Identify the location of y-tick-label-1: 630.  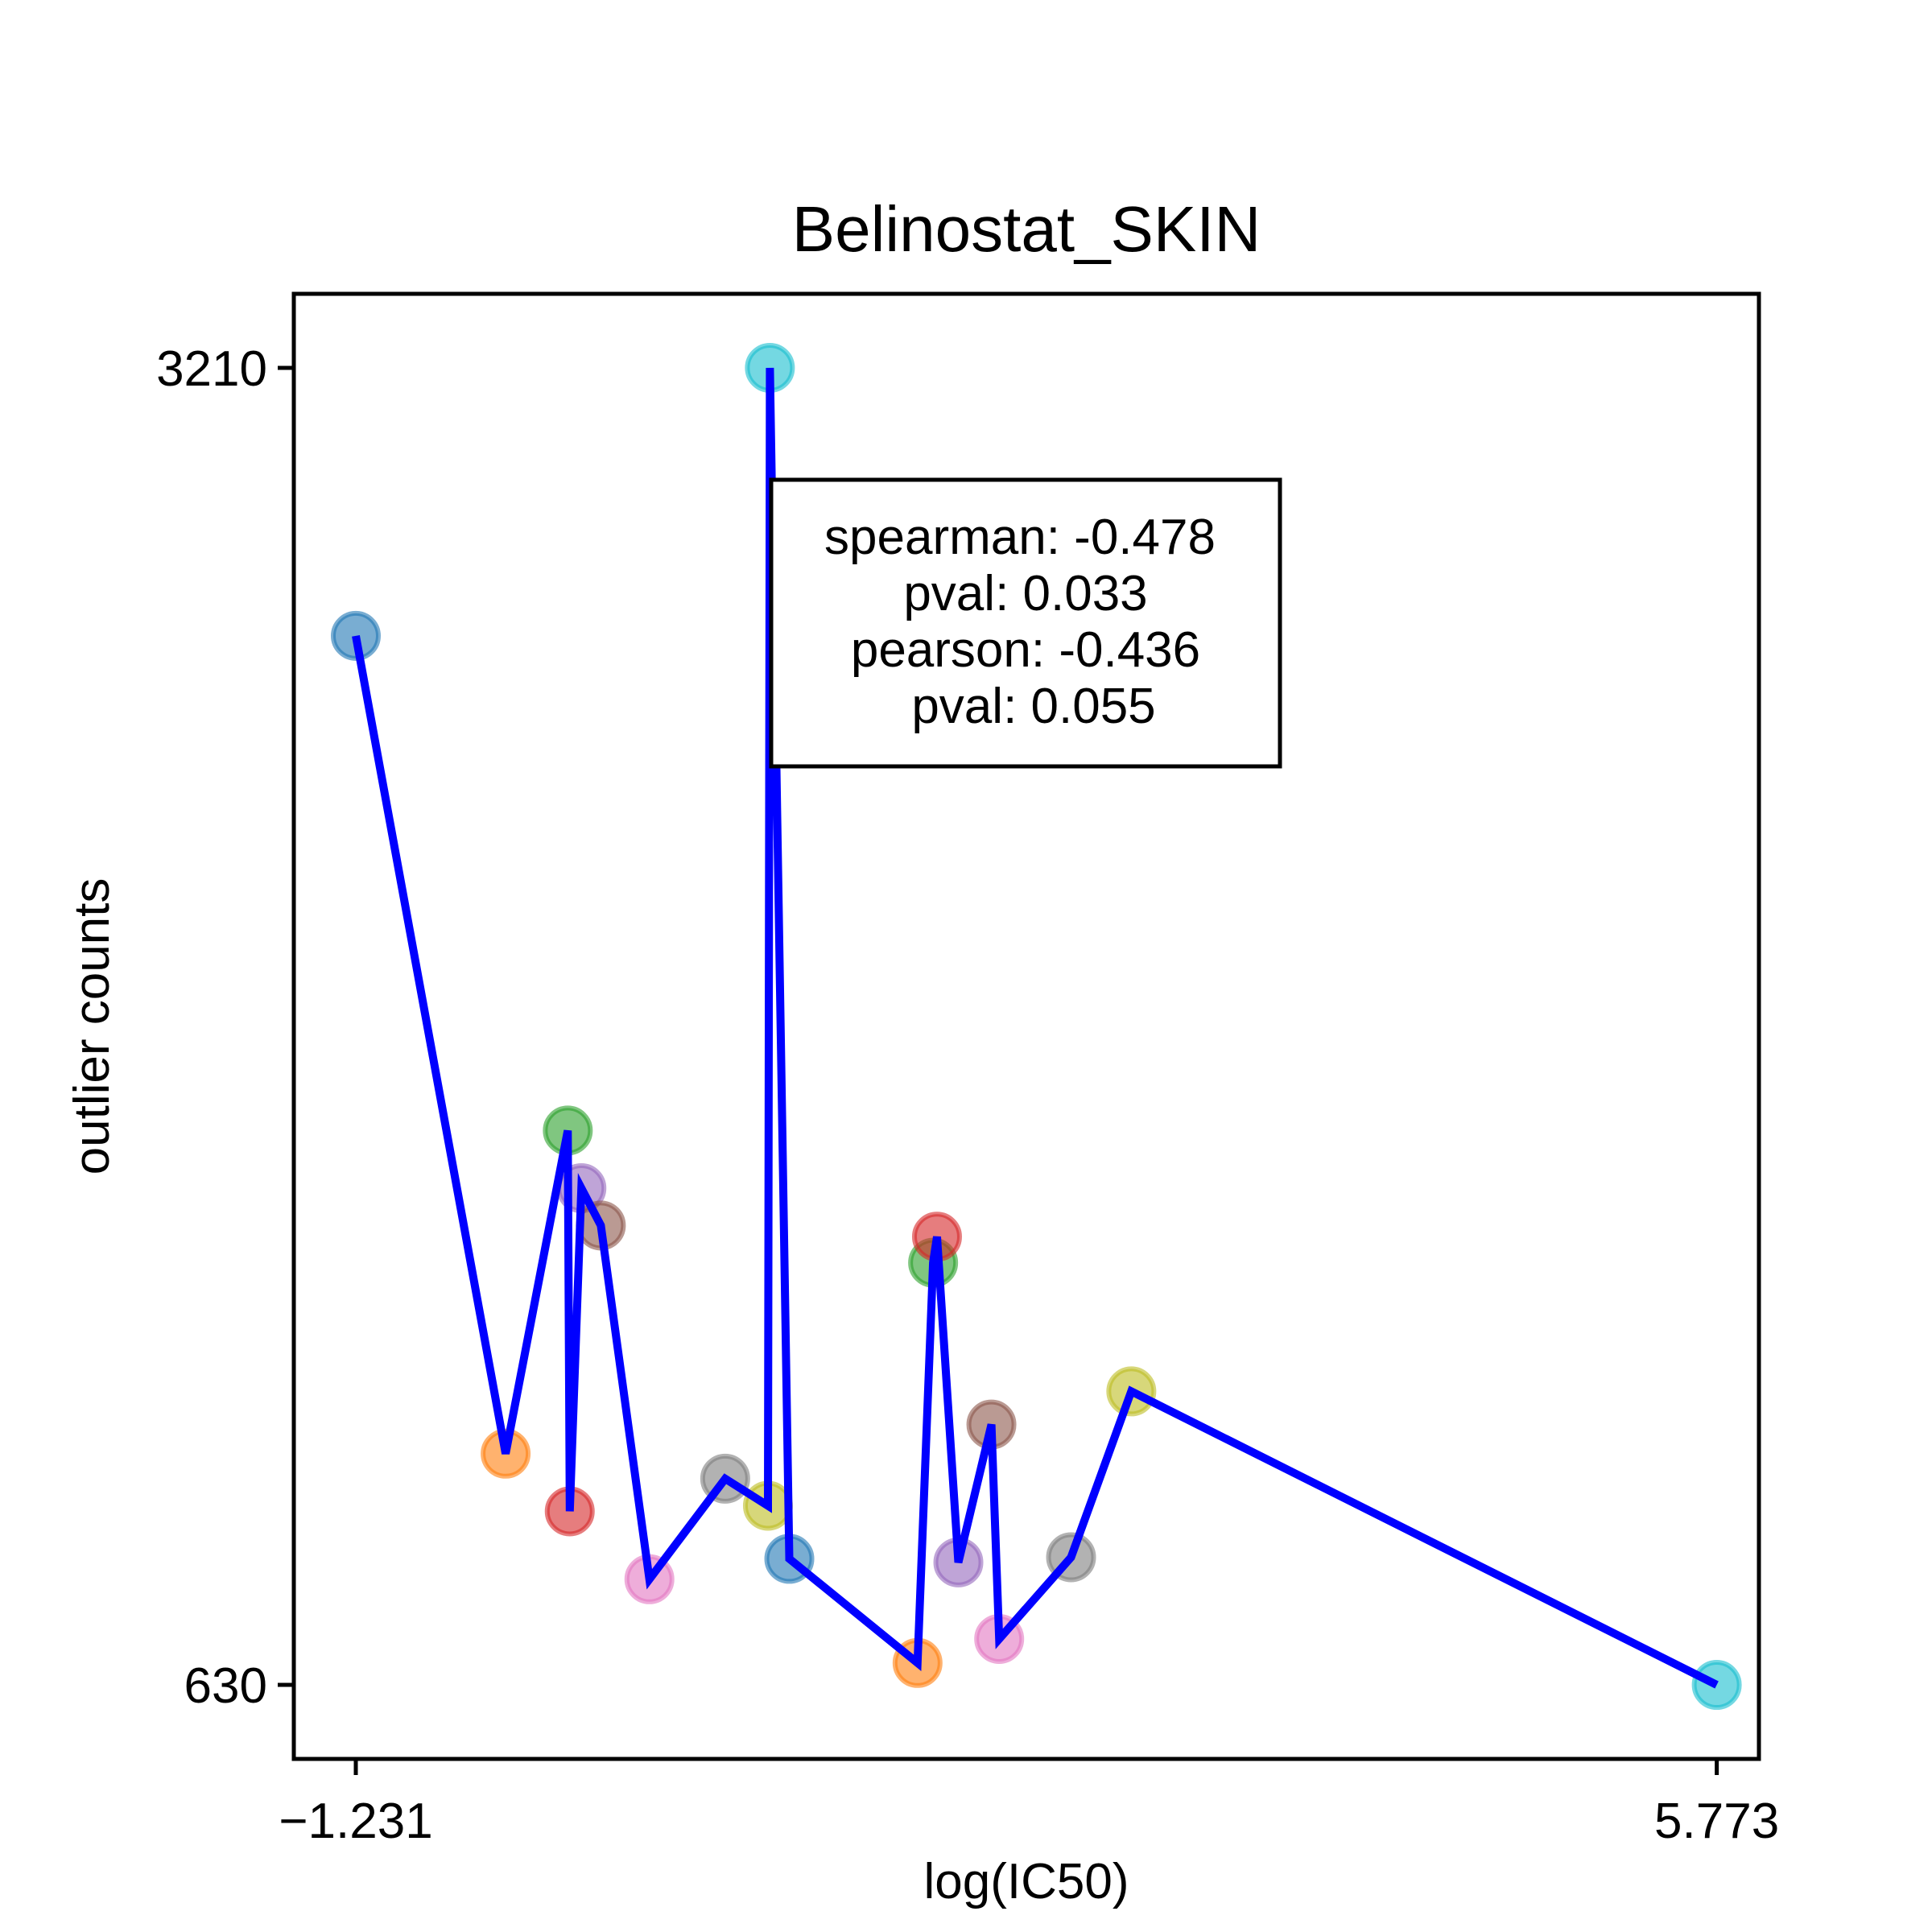
(225, 1686).